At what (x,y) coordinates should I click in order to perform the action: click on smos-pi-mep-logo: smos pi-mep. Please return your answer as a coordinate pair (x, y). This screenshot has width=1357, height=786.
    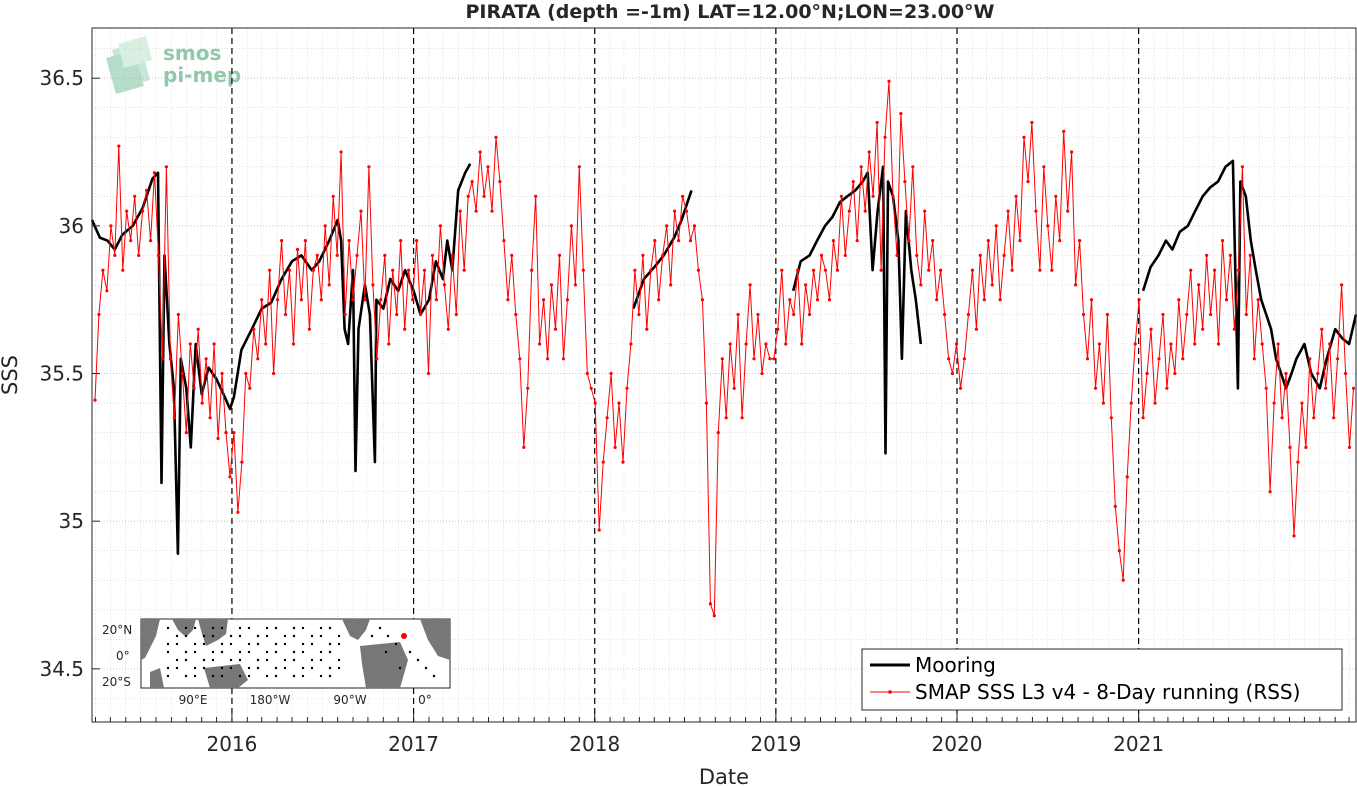
    Looking at the image, I should click on (173, 65).